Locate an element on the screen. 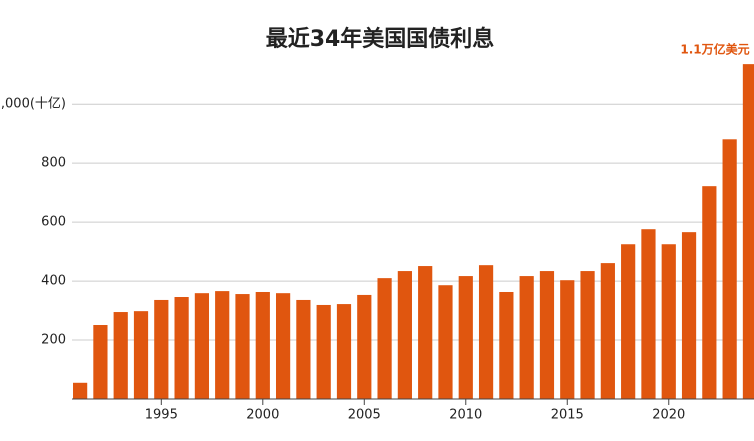 This screenshot has height=441, width=754. x-tick-label: 2015 is located at coordinates (567, 415).